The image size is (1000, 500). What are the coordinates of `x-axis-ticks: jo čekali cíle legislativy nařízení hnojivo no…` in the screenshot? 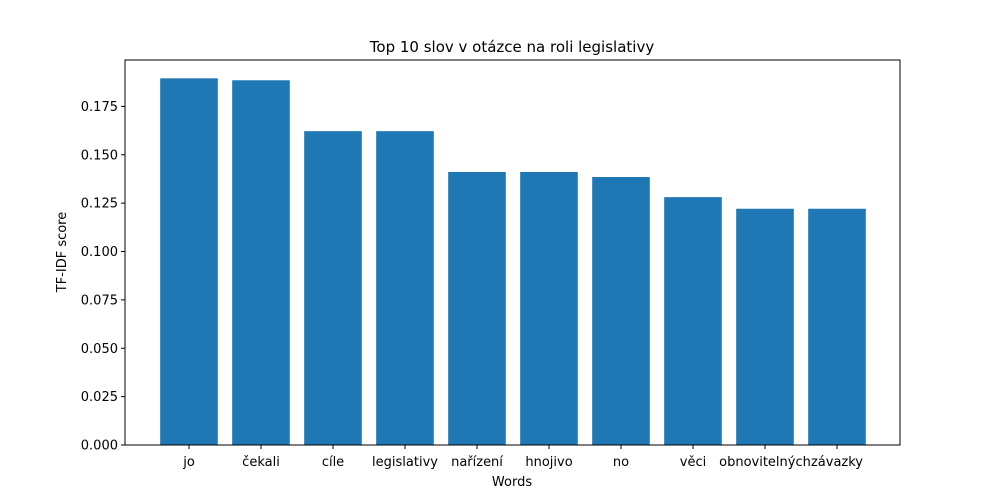 It's located at (522, 457).